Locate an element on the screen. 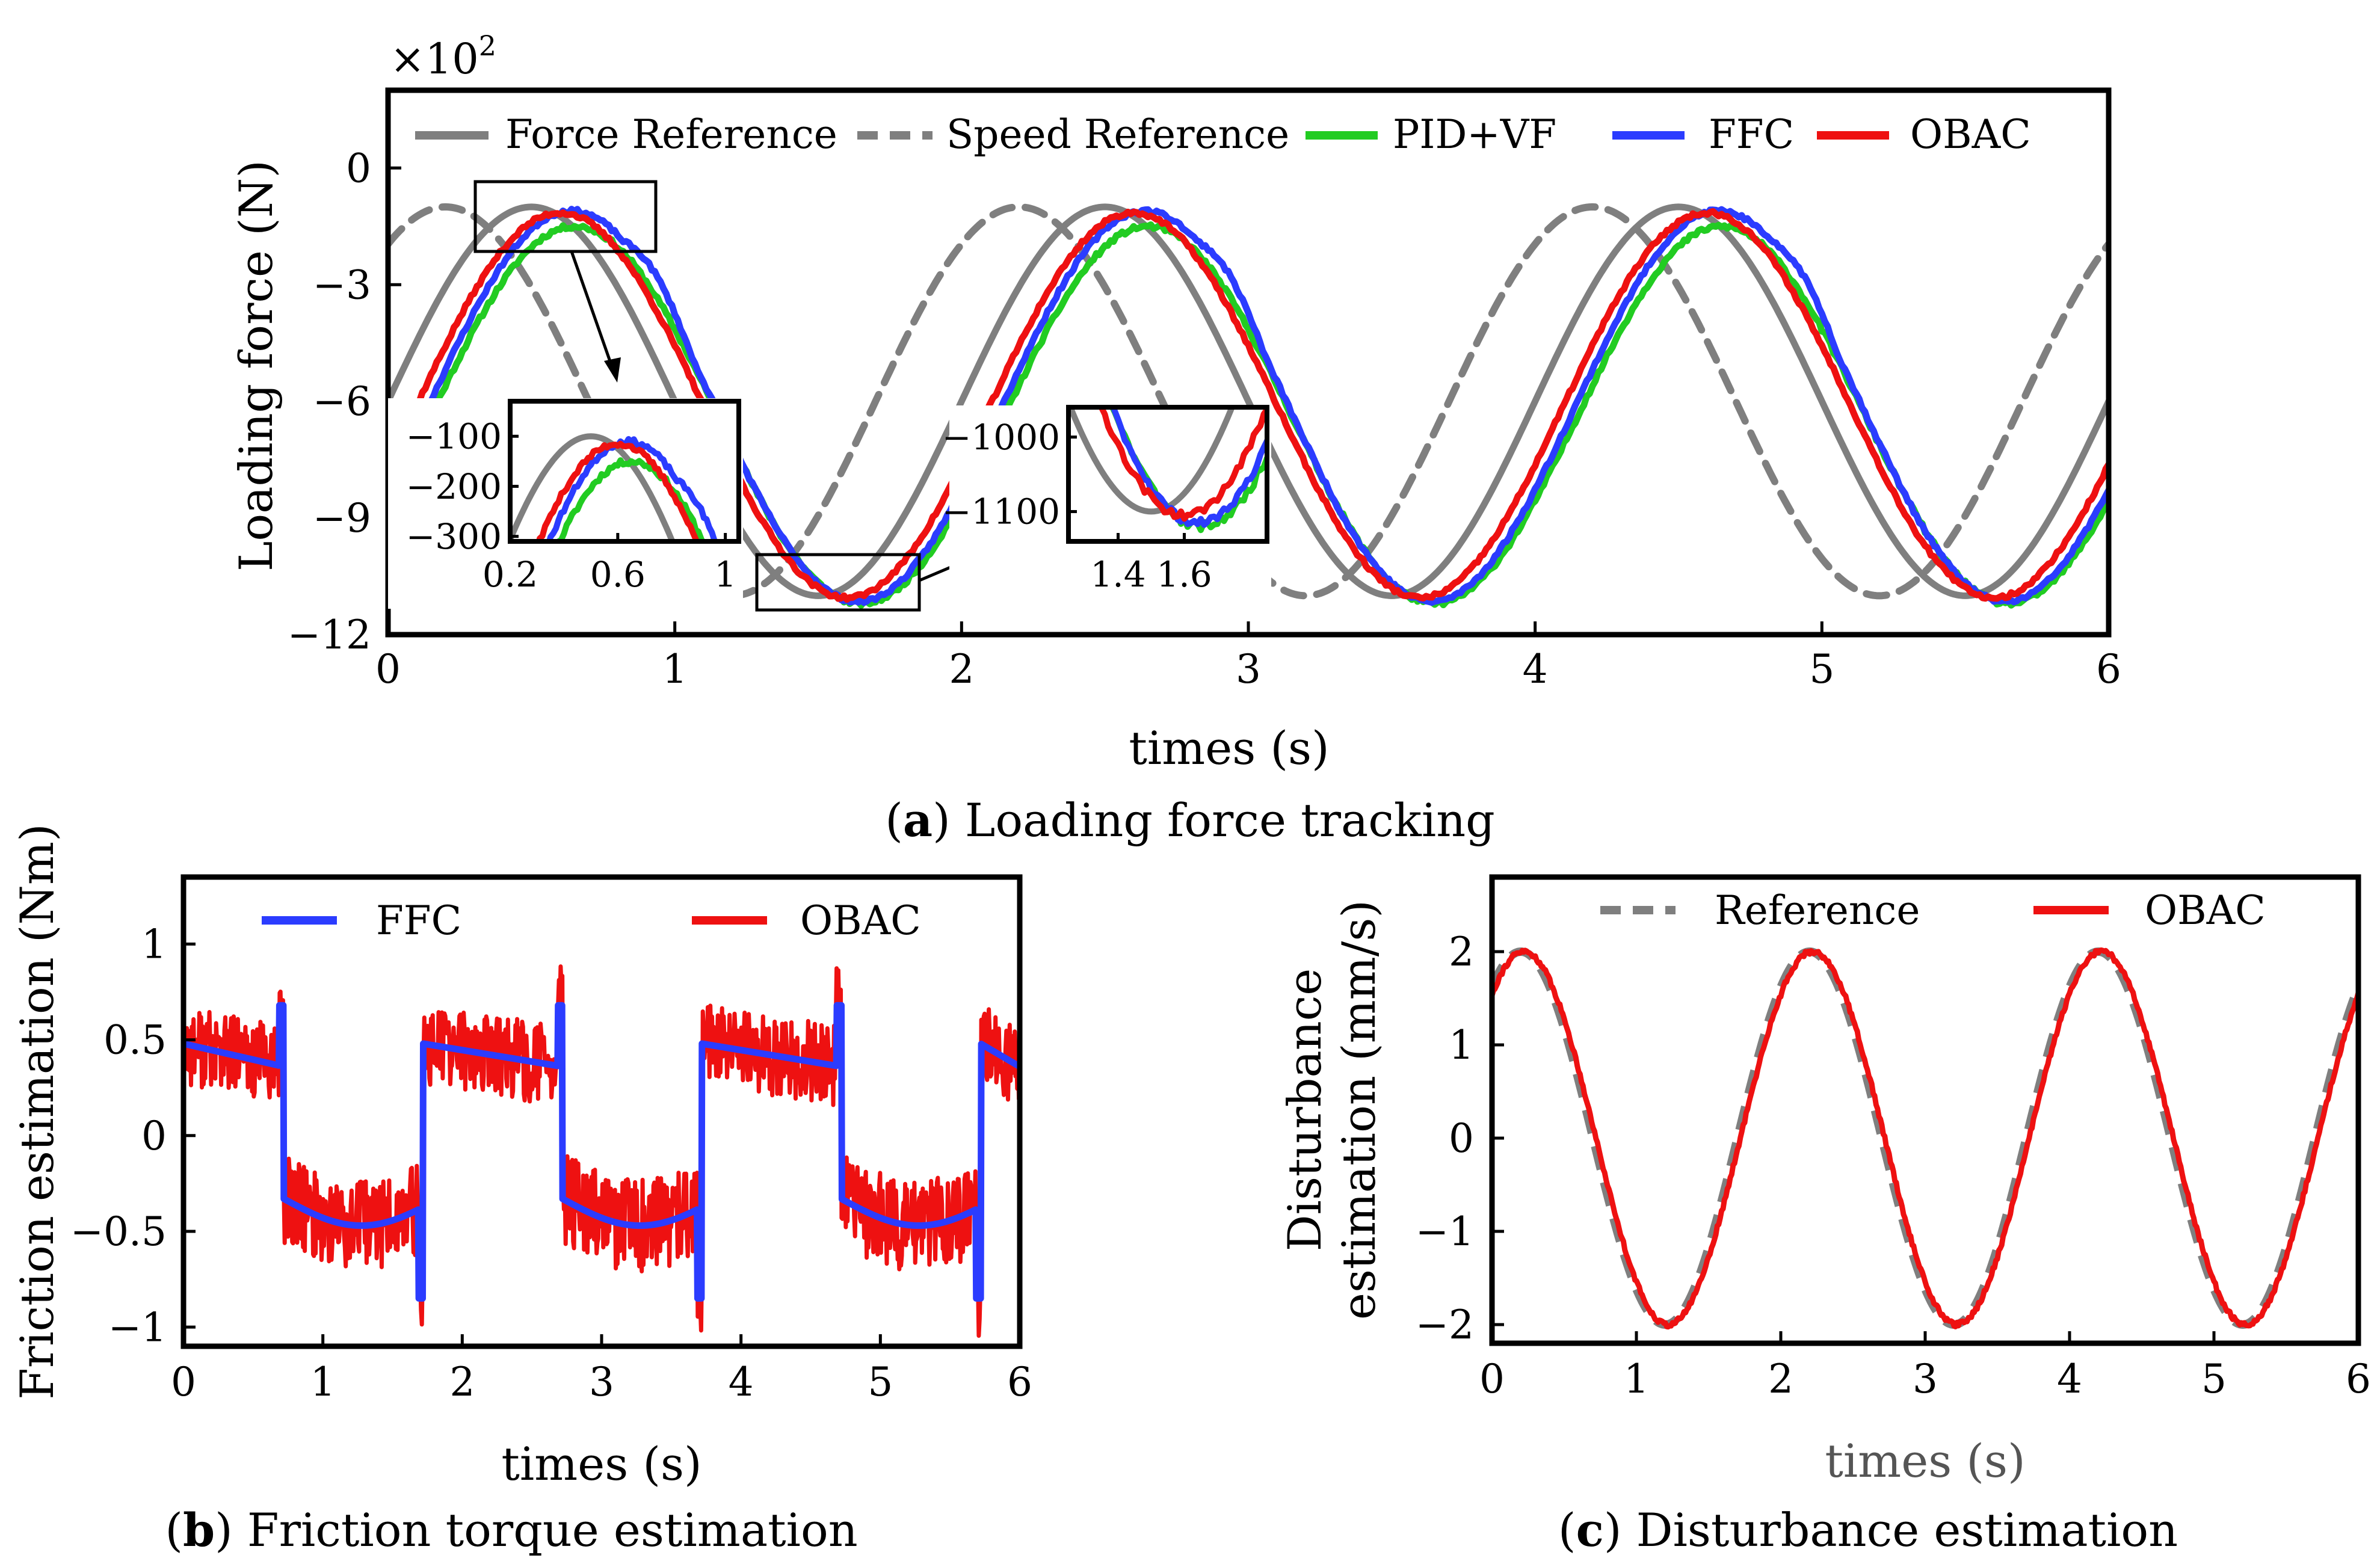 This screenshot has width=2380, height=1558. panel-b-series is located at coordinates (601, 1151).